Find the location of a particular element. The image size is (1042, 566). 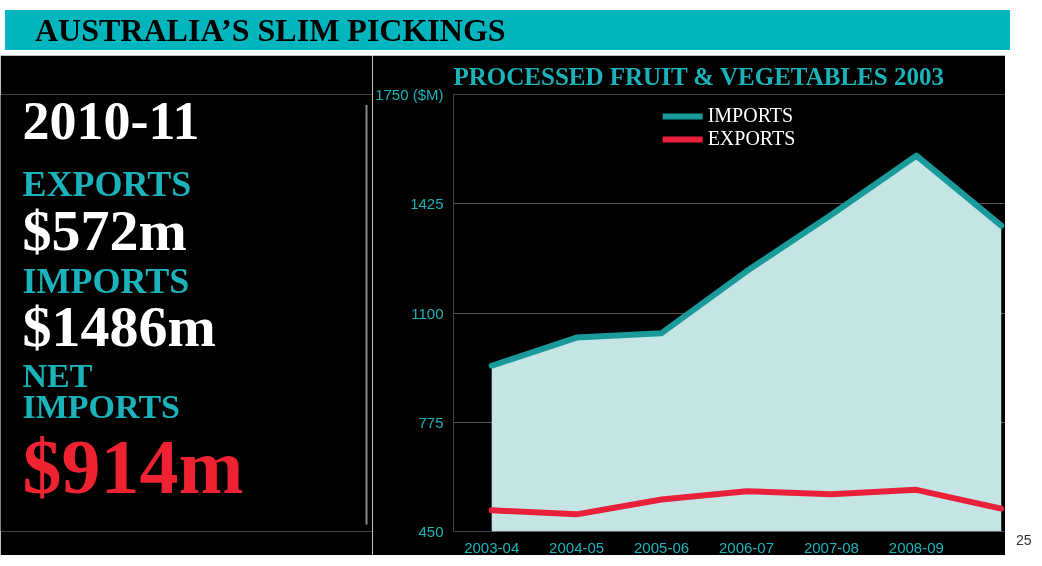

x-tick-label: 2007-08 is located at coordinates (831, 547).